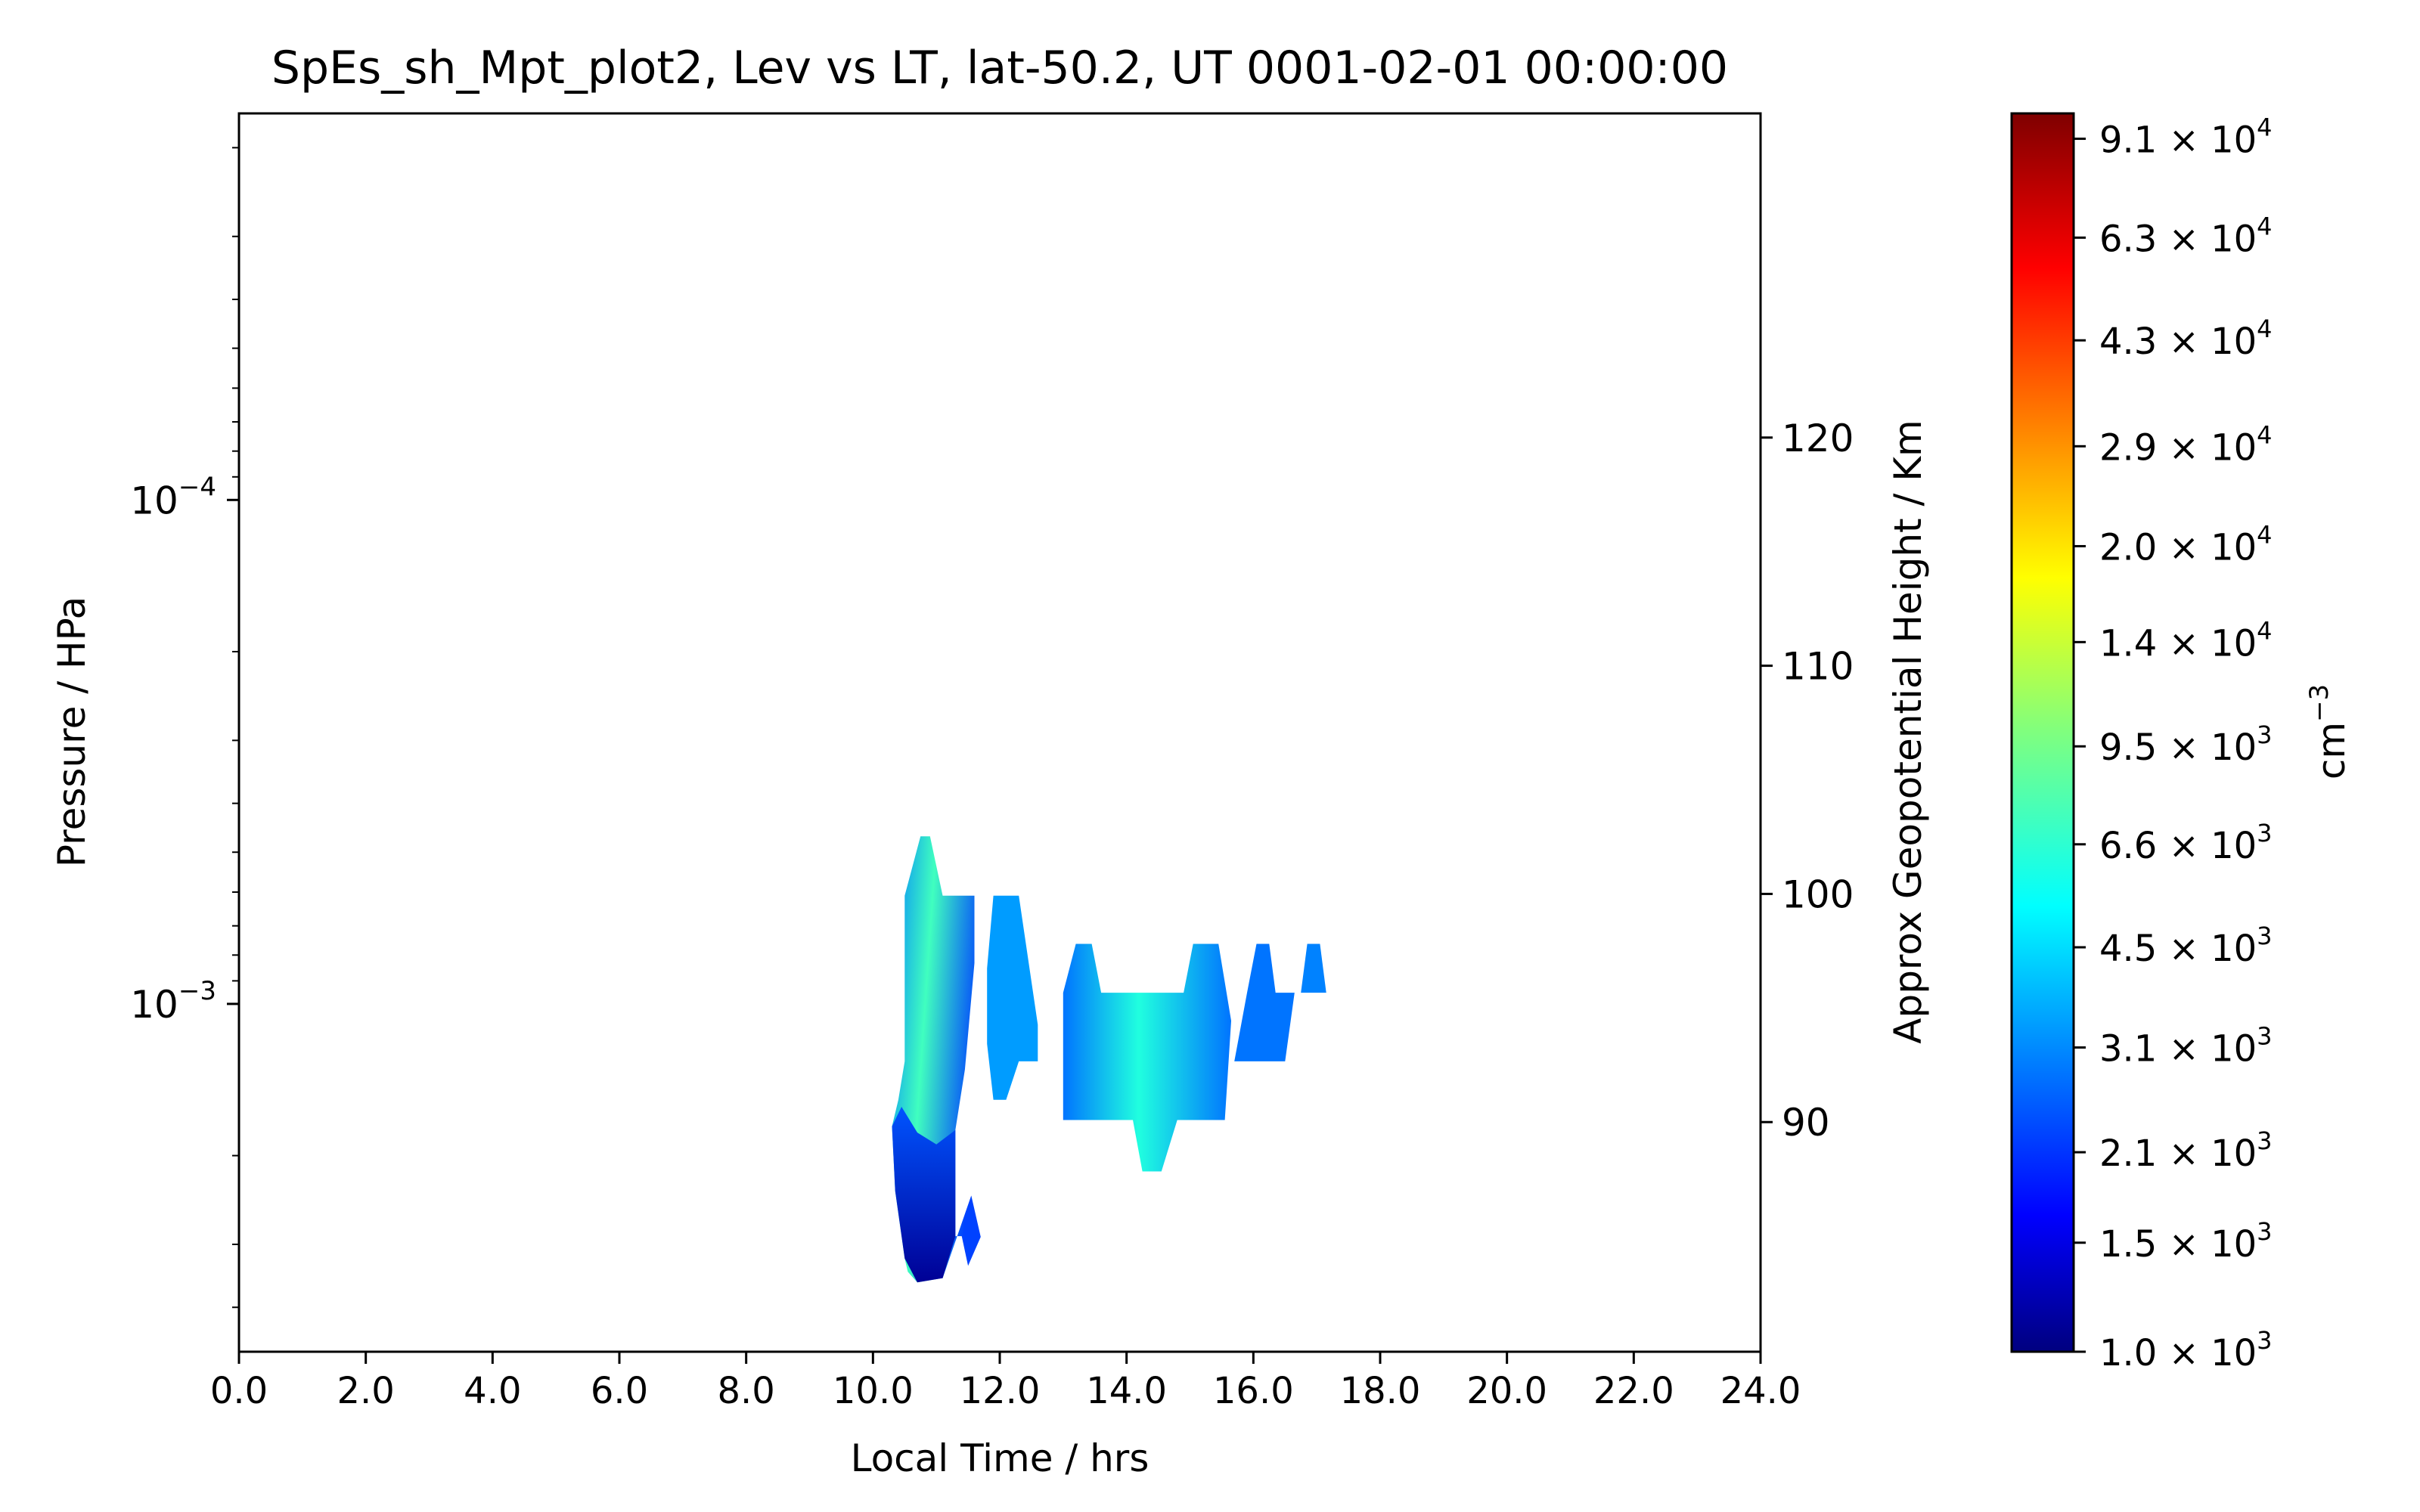 The height and width of the screenshot is (1512, 2420). What do you see at coordinates (2186, 339) in the screenshot?
I see `colorbar-tick-label: 4.3 × 10⁴` at bounding box center [2186, 339].